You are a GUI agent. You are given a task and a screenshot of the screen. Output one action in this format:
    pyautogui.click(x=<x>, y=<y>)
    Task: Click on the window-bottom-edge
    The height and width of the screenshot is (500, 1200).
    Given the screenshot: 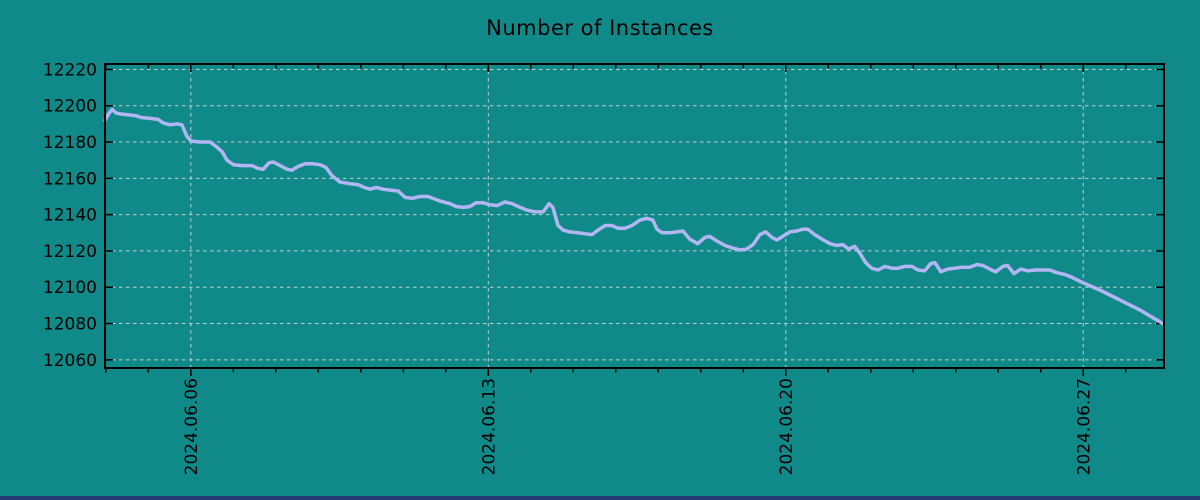 What is the action you would take?
    pyautogui.click(x=600, y=498)
    